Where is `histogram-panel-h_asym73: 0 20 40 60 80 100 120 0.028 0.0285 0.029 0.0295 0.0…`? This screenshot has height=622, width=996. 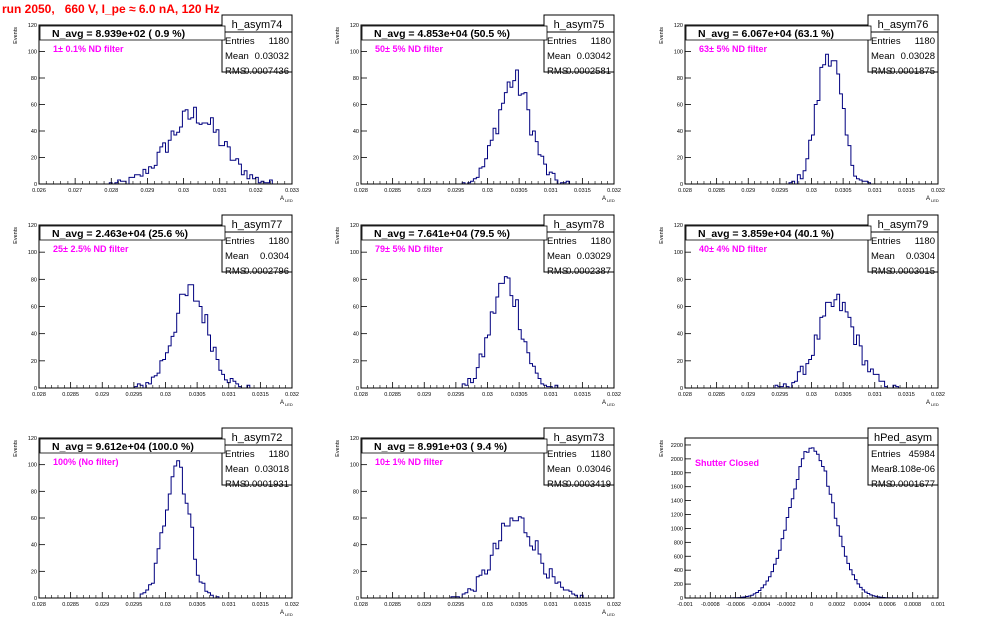 histogram-panel-h_asym73: 0 20 40 60 80 100 120 0.028 0.0285 0.029 0.0295 0.0… is located at coordinates (478, 522).